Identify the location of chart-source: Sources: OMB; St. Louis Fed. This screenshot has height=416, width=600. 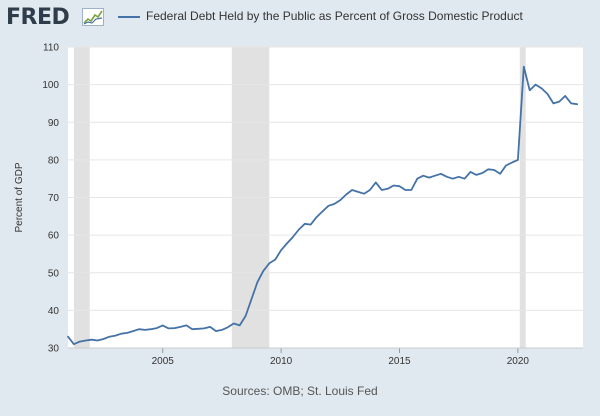
(300, 391).